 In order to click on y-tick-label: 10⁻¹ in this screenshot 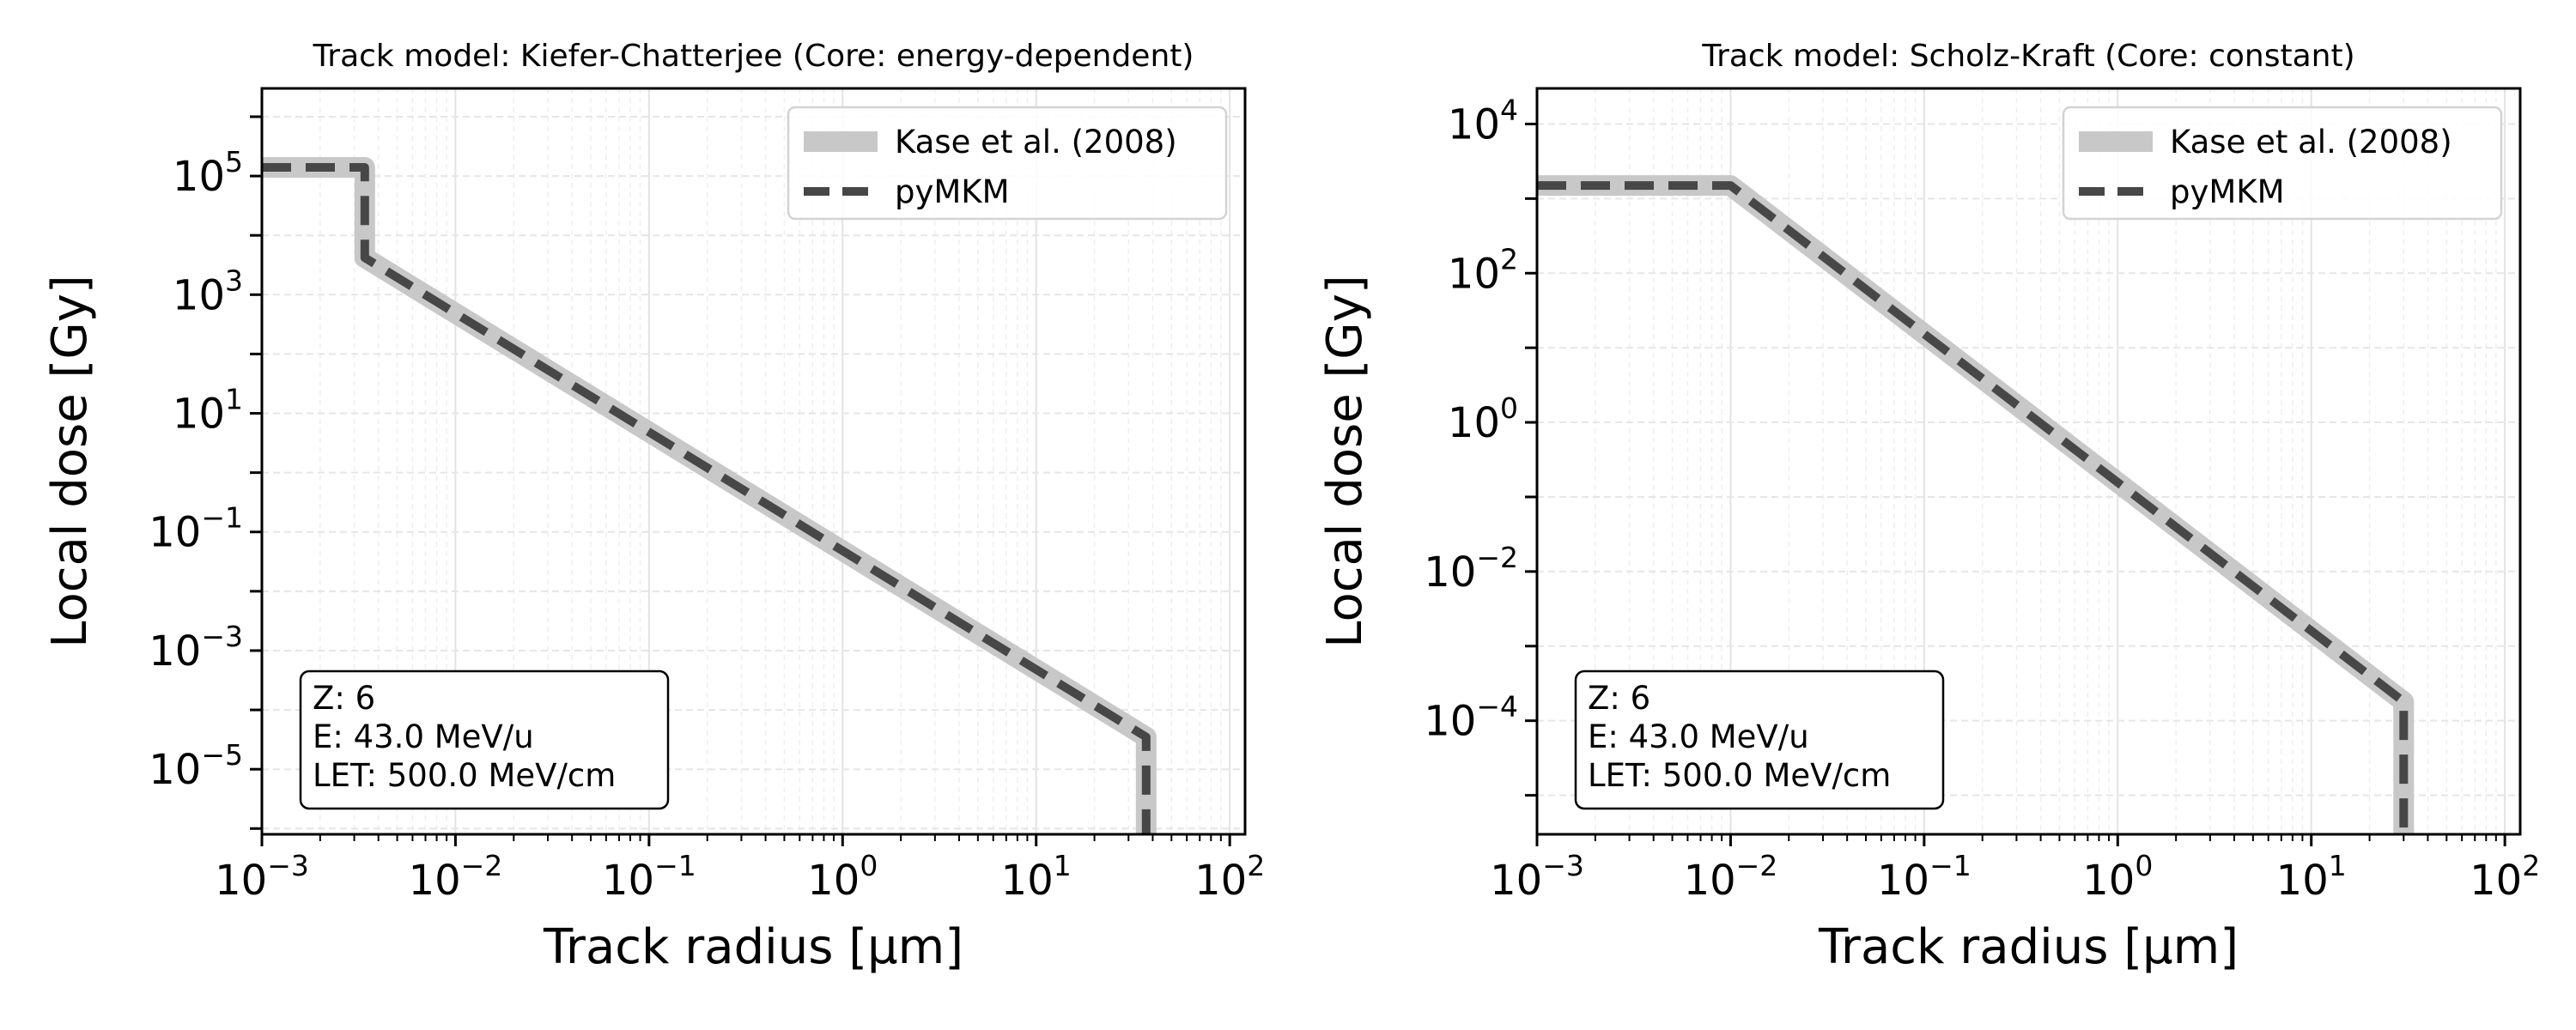, I will do `click(196, 529)`.